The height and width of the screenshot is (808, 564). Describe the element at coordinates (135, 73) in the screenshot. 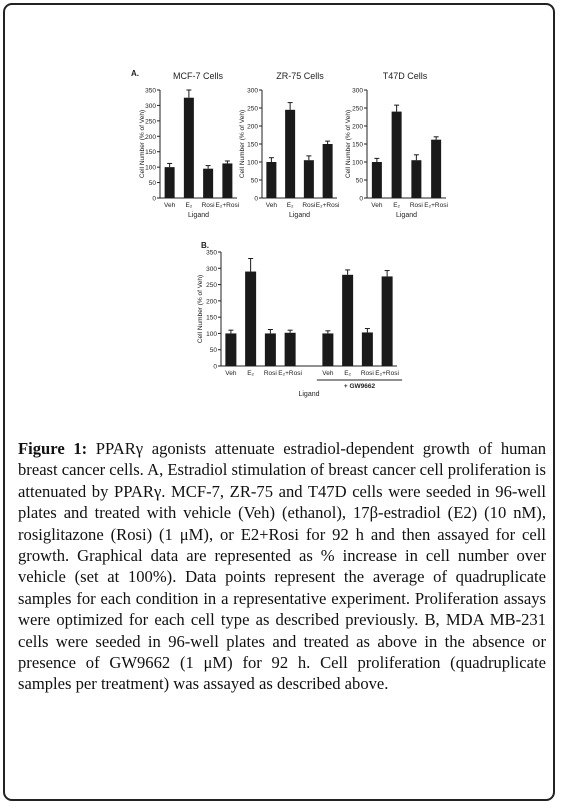

I see `panel-letter: A.` at that location.